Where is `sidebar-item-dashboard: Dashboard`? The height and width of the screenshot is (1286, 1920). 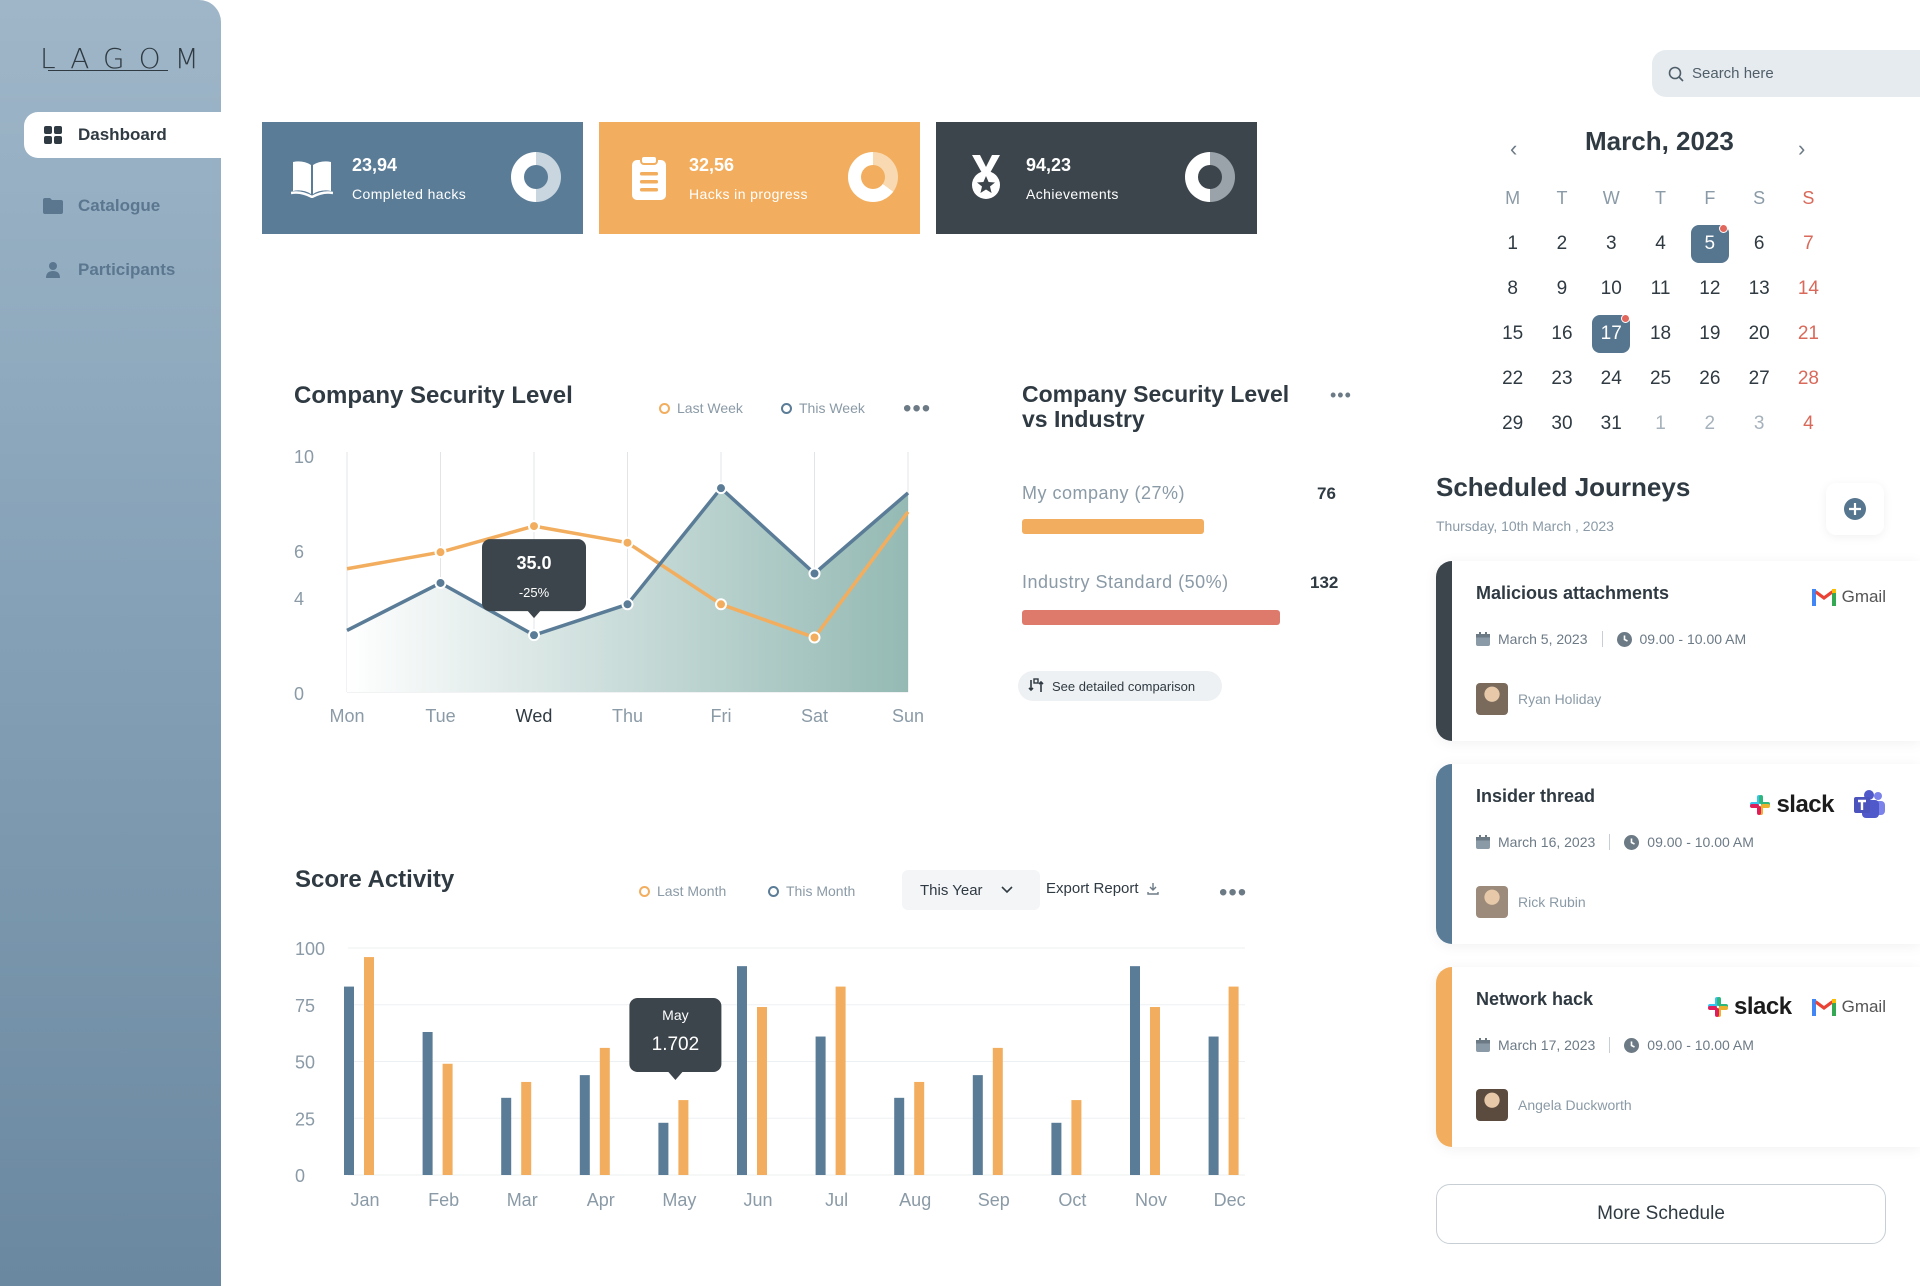
sidebar-item-dashboard: Dashboard is located at coordinates (122, 135).